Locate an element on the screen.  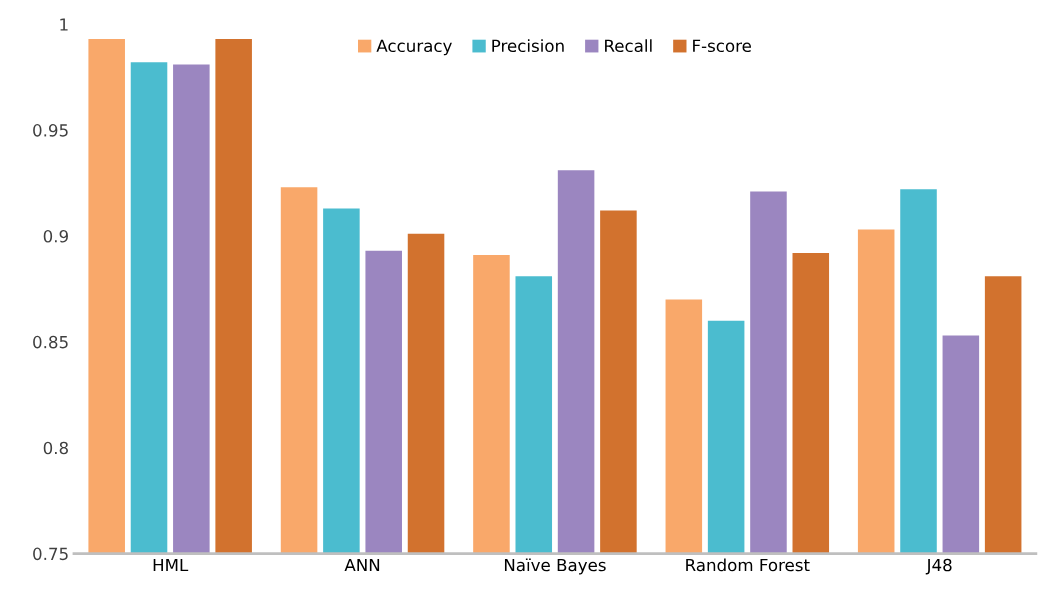
y-tick-label: 0.9 is located at coordinates (55, 236).